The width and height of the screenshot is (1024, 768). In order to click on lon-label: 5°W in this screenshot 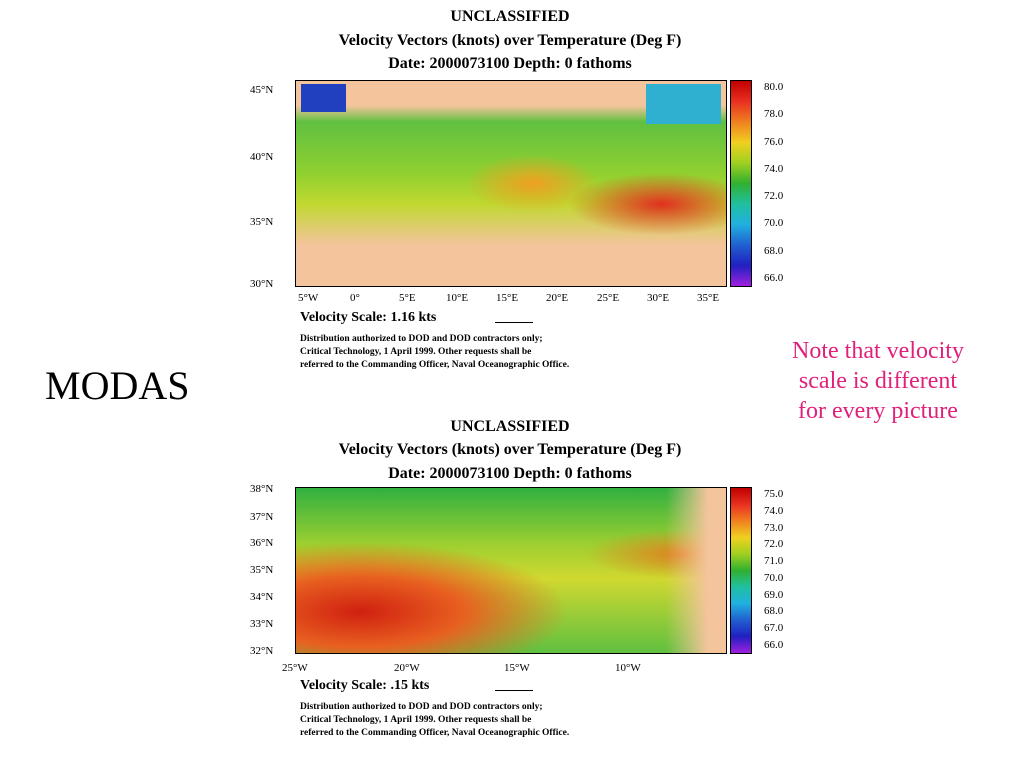, I will do `click(308, 298)`.